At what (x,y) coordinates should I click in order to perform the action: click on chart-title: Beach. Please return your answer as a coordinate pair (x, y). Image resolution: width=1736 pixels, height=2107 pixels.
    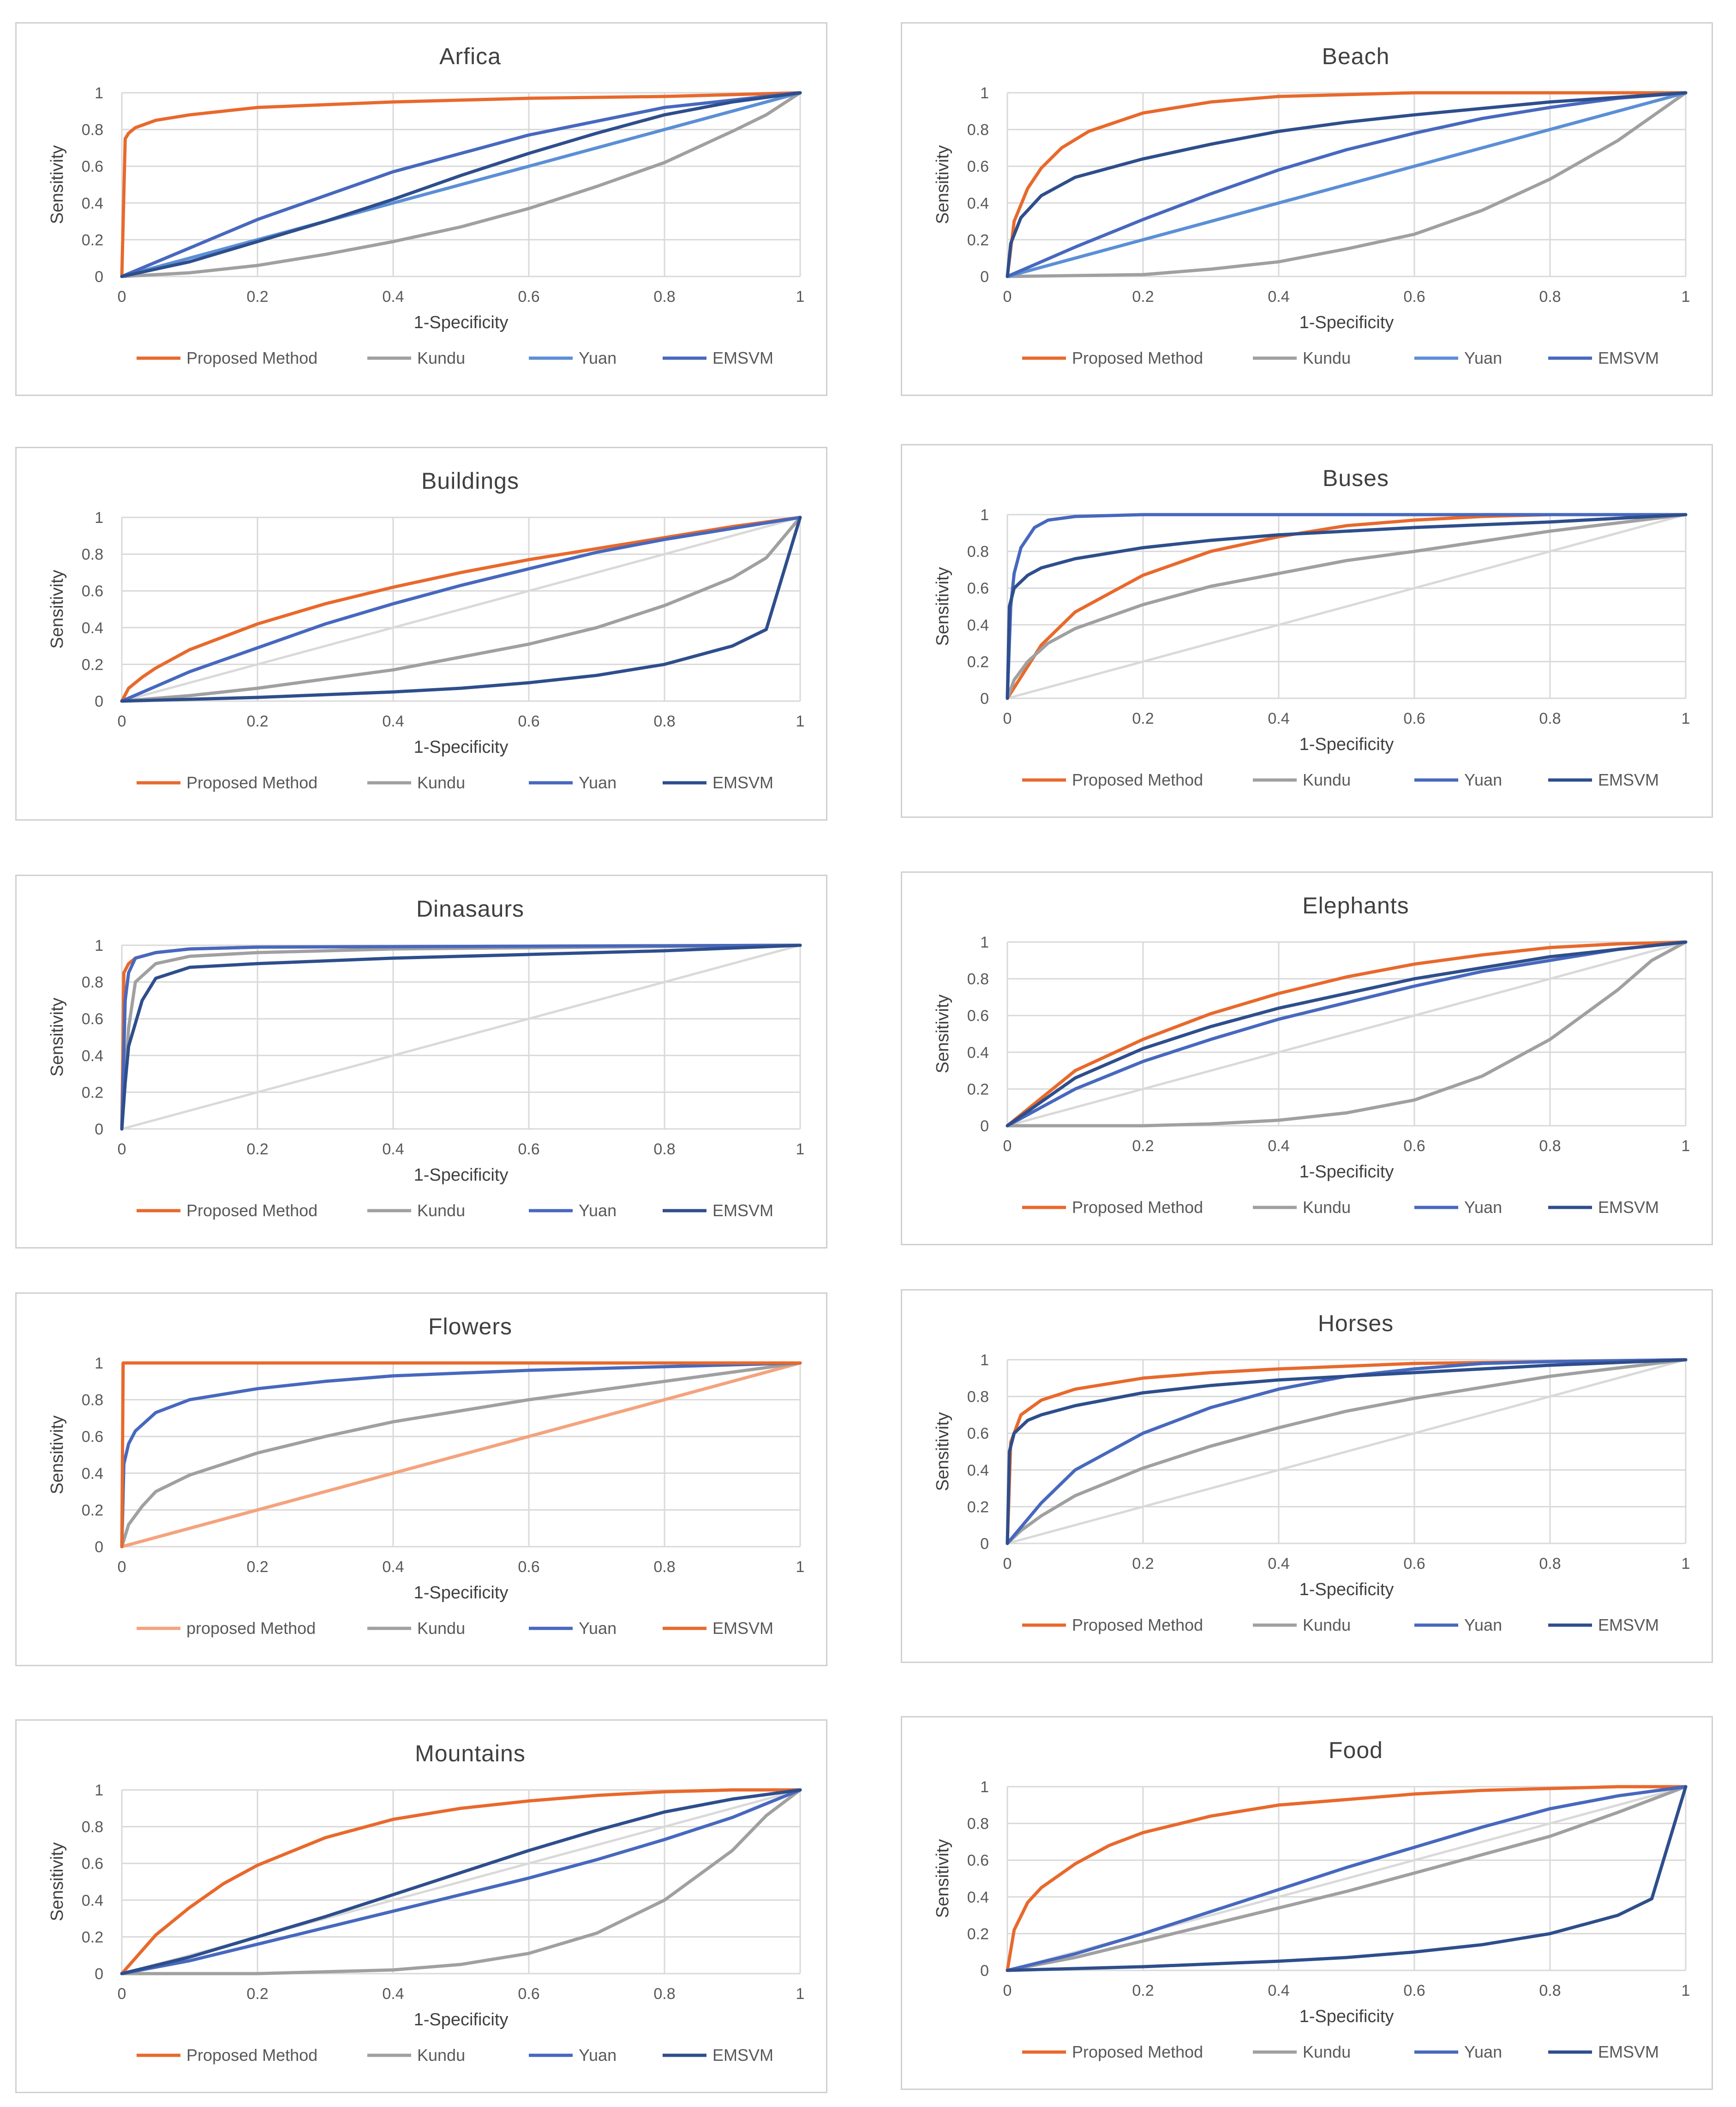
    Looking at the image, I should click on (1356, 56).